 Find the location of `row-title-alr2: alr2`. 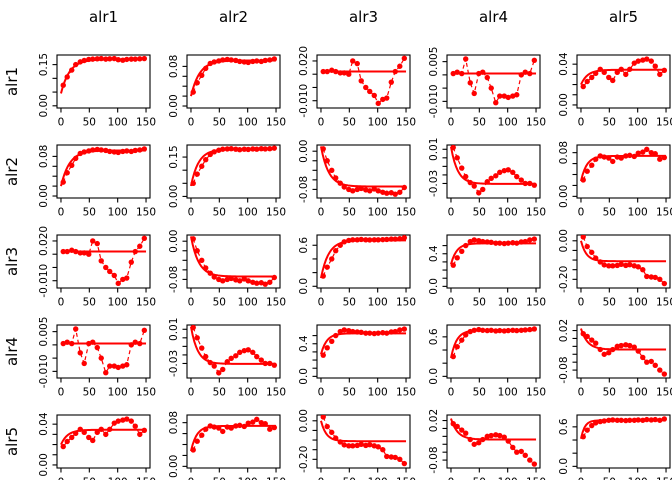

row-title-alr2: alr2 is located at coordinates (12, 171).